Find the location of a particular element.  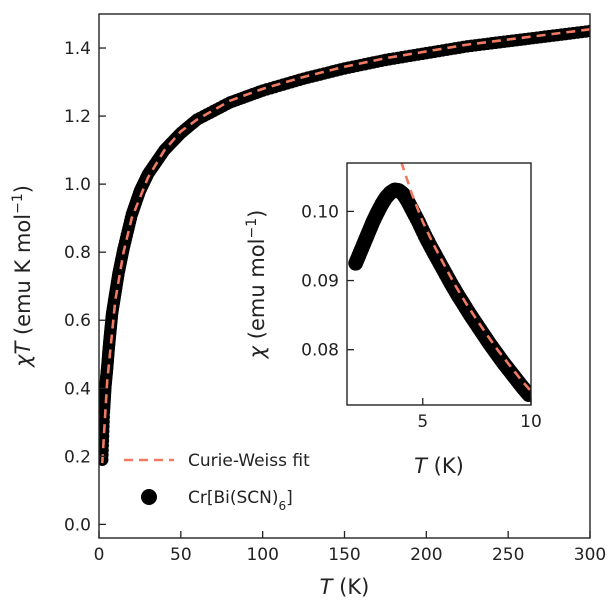

inset-x-axis-label: T (K) is located at coordinates (439, 466).